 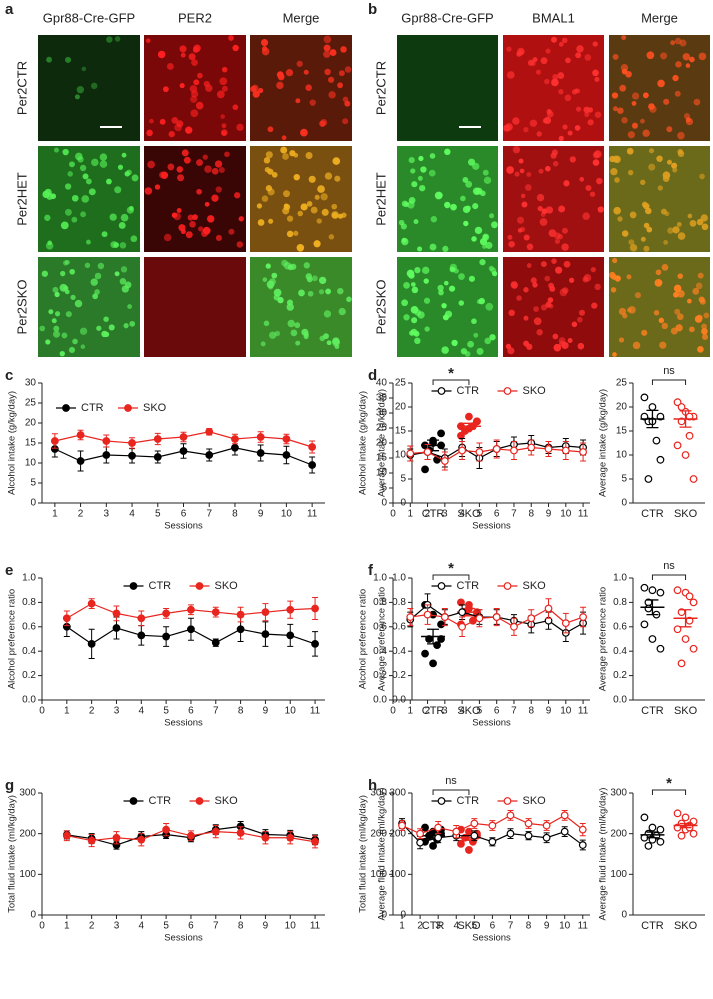 I want to click on x-tick-label: 3, so click(x=438, y=926).